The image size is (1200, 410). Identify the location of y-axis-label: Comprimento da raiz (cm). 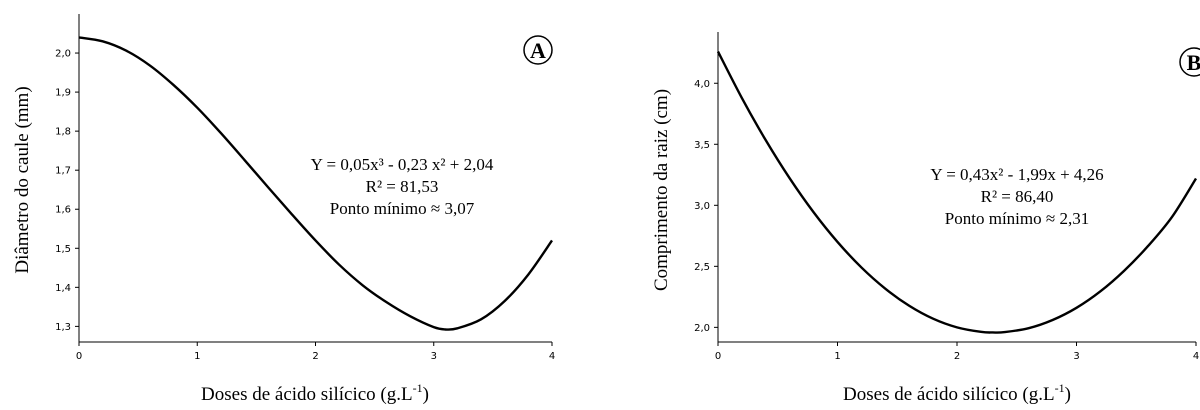
(661, 190).